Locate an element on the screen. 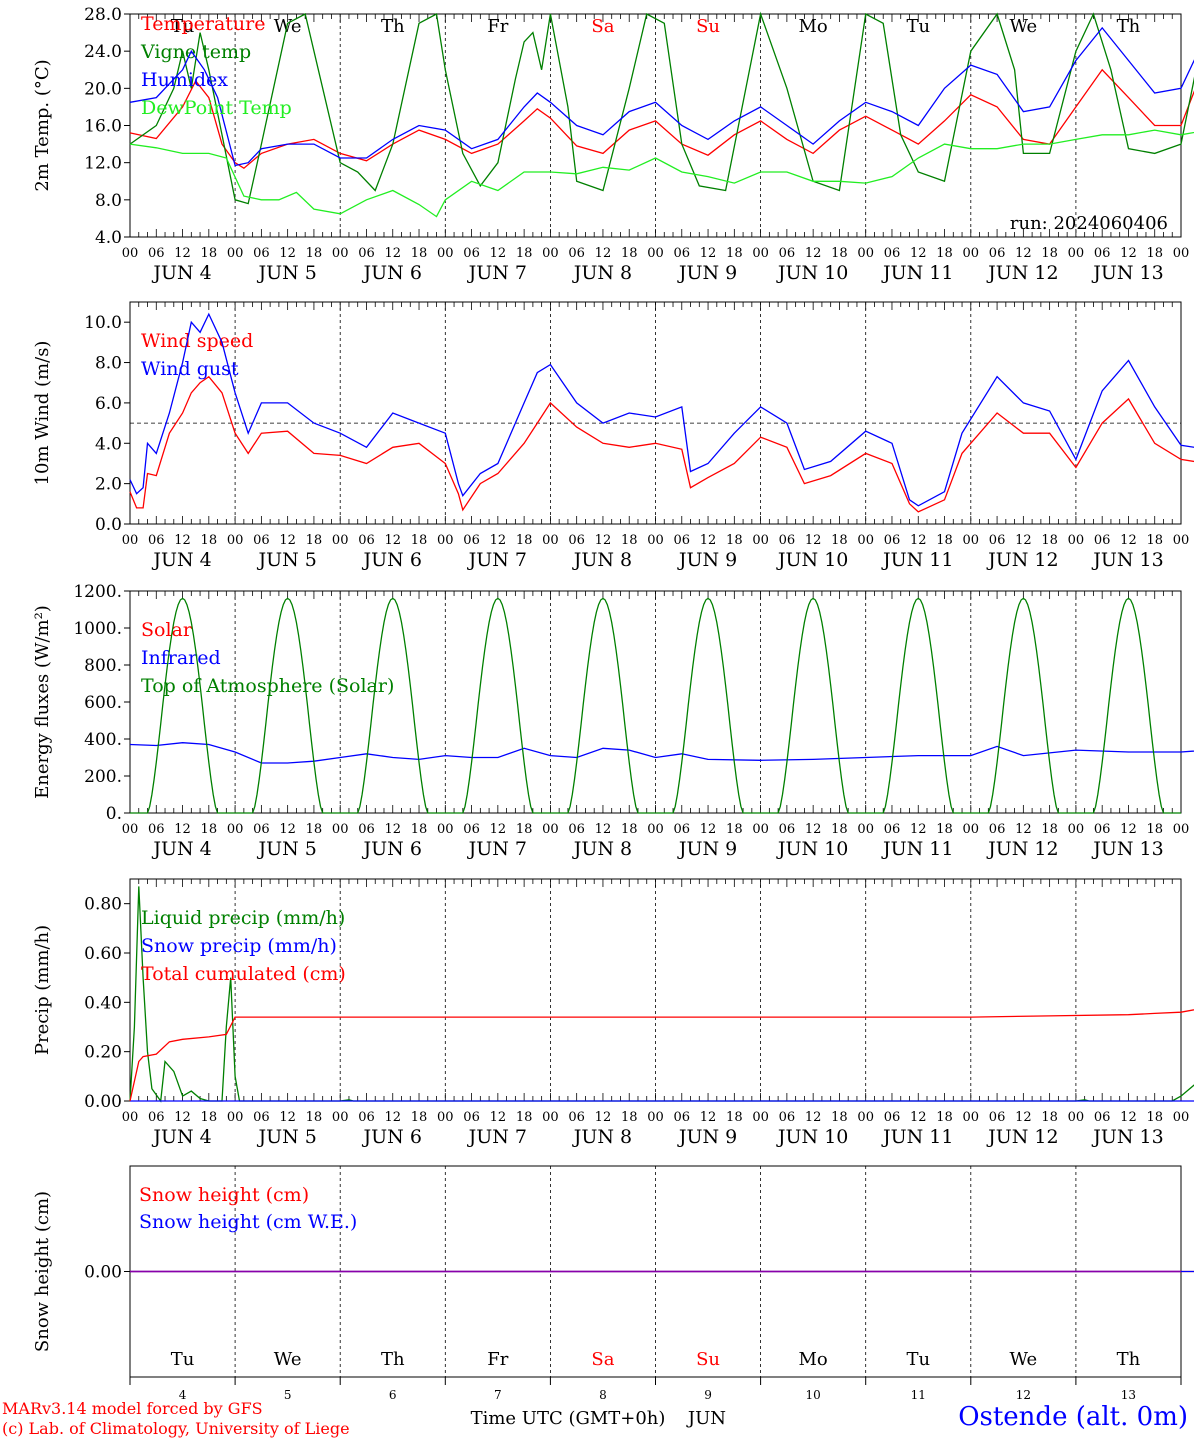  legend-label: Snow height (cm) is located at coordinates (224, 1195).